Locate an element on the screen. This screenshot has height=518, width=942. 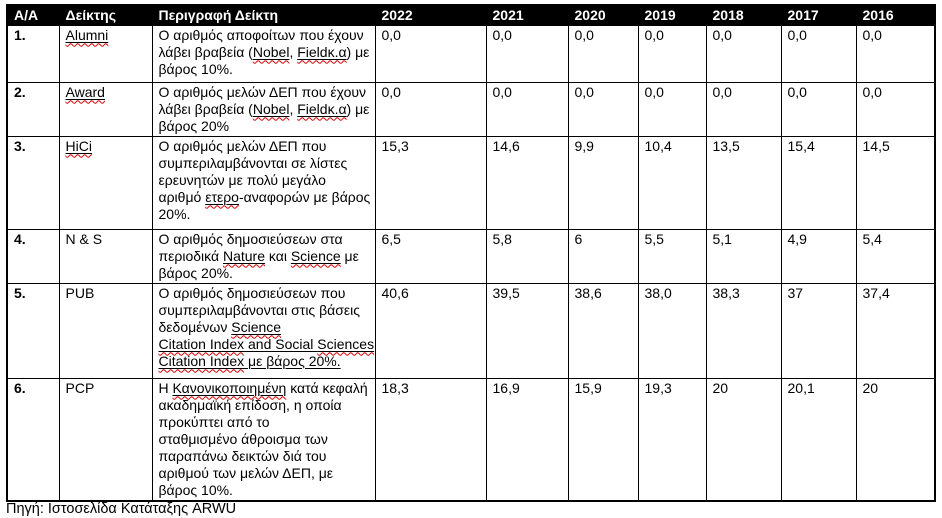
indicator-cell: N & S is located at coordinates (105, 256).